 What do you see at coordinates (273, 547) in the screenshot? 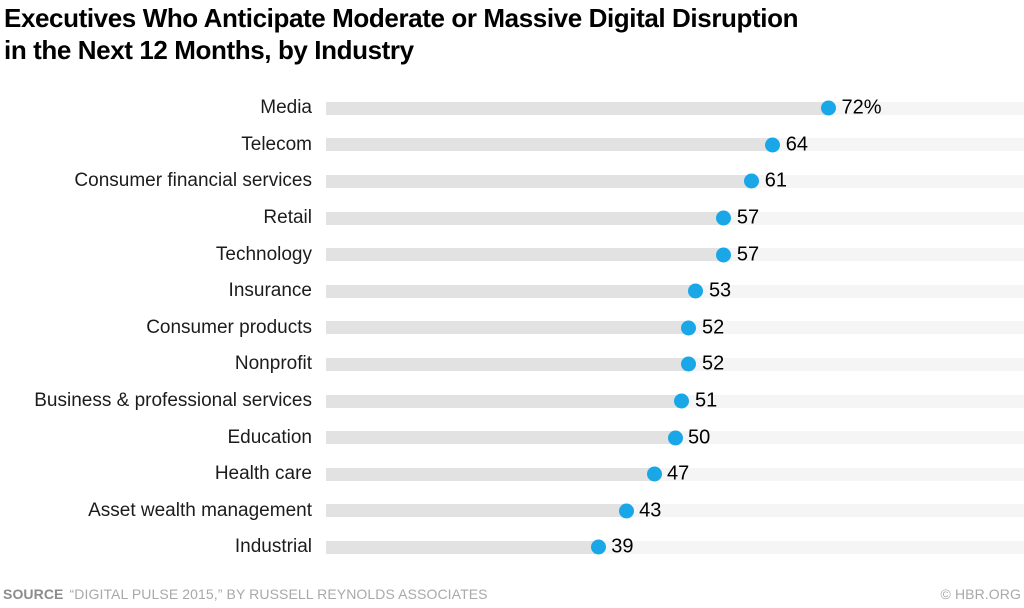
I see `category-label: Industrial` at bounding box center [273, 547].